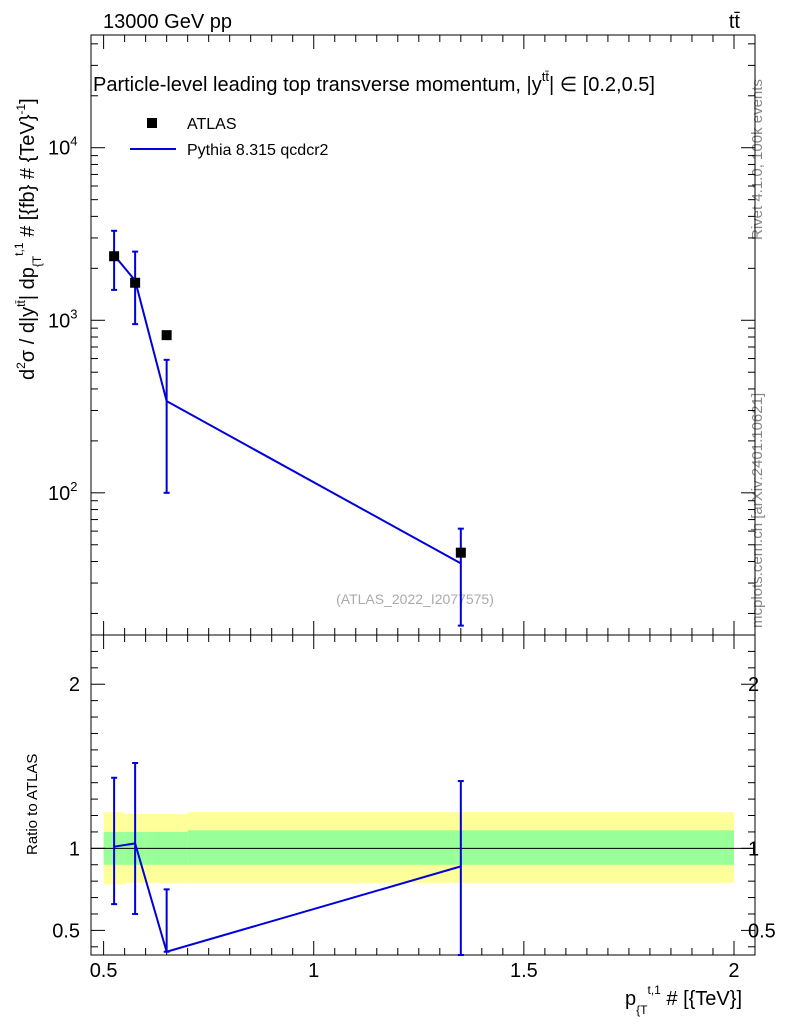  What do you see at coordinates (683, 1000) in the screenshot?
I see `x-axis-label: p{Tt,1 # [{TeV}]` at bounding box center [683, 1000].